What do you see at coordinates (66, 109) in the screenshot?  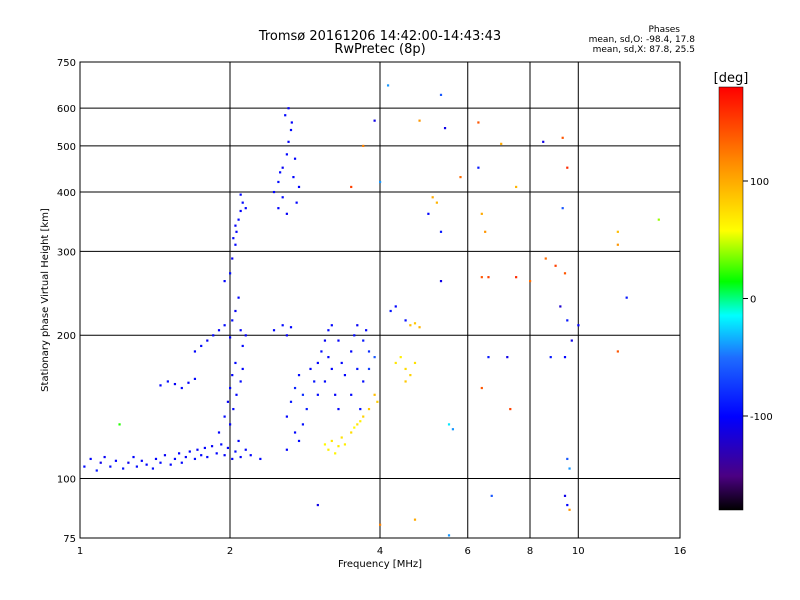 I see `y-tick-label: 600` at bounding box center [66, 109].